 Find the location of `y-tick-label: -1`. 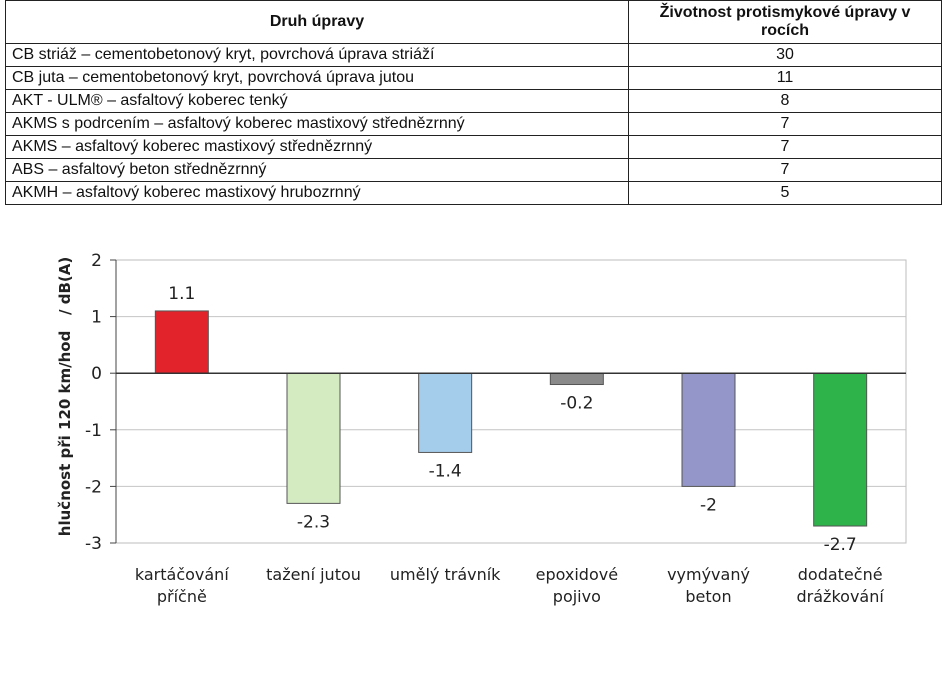

y-tick-label: -1 is located at coordinates (93, 431).